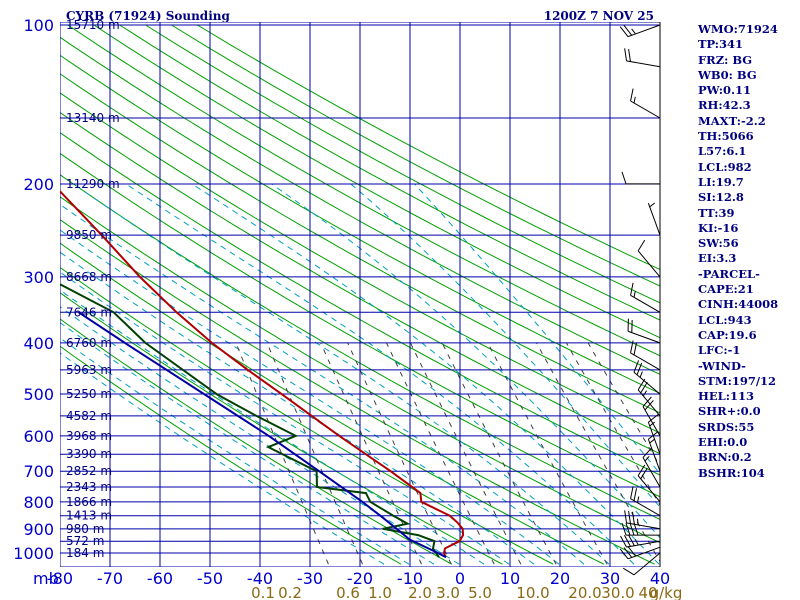 The width and height of the screenshot is (800, 600). Describe the element at coordinates (310, 578) in the screenshot. I see `temperature-tick-label: -30` at that location.